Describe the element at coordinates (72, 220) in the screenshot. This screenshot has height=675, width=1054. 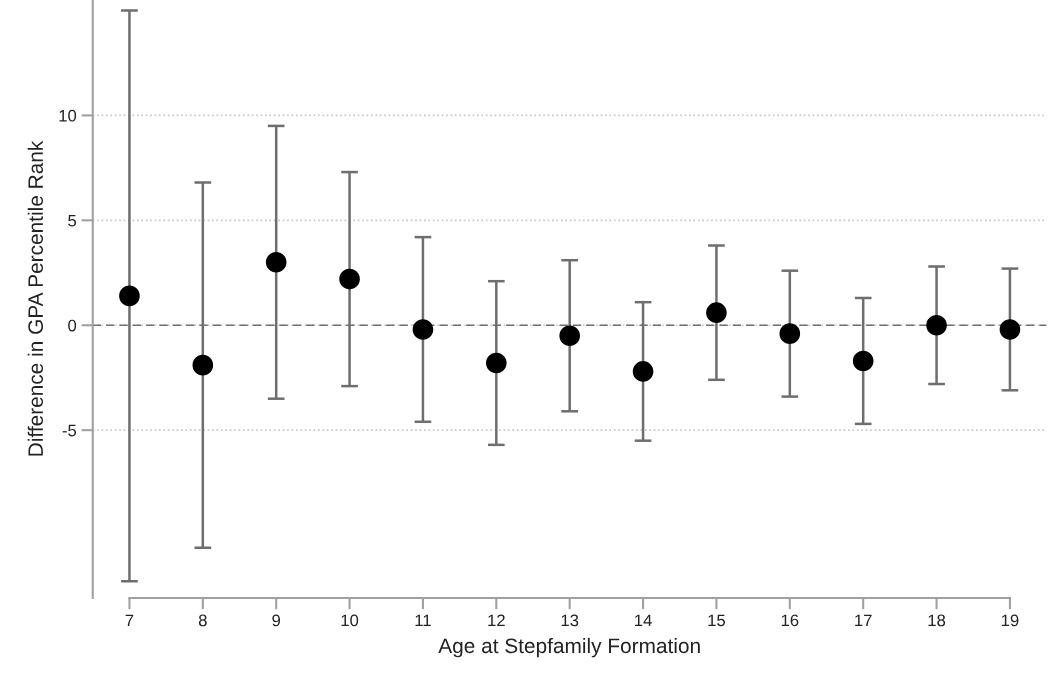
I see `y-tick-label: 5` at that location.